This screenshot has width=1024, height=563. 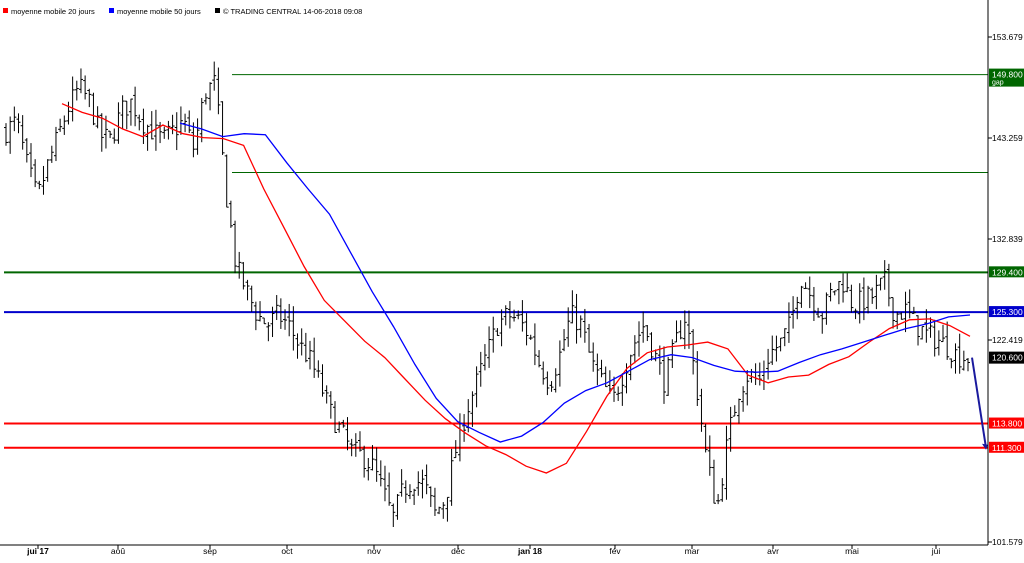 I want to click on x-tick-label: oct, so click(x=287, y=551).